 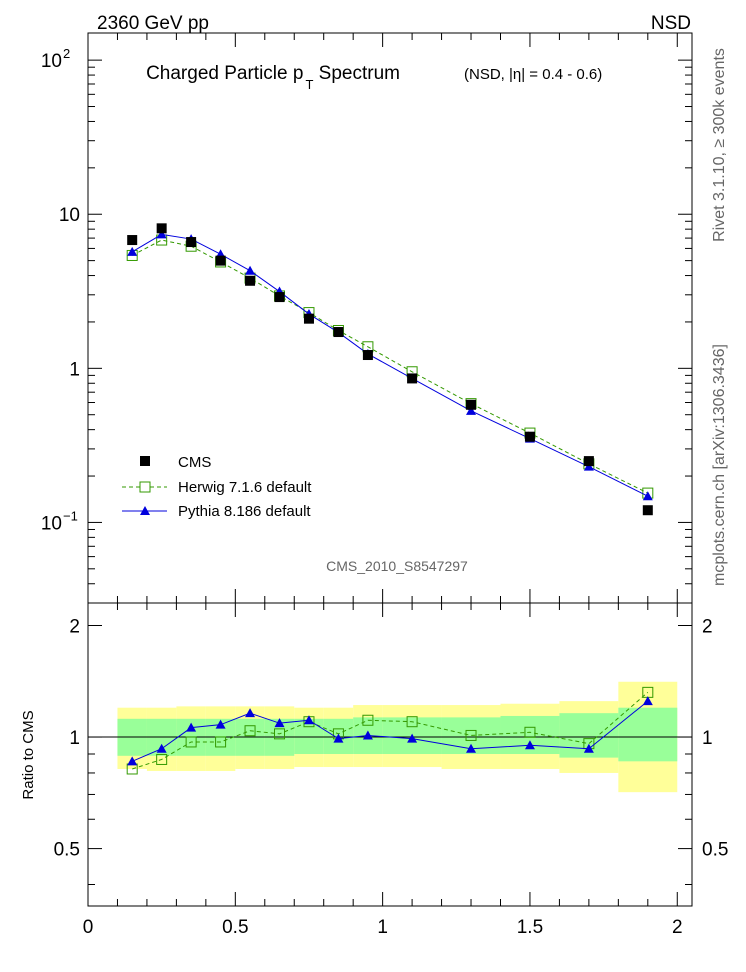 I want to click on ratio-x-tick-label: 0.5, so click(x=235, y=927).